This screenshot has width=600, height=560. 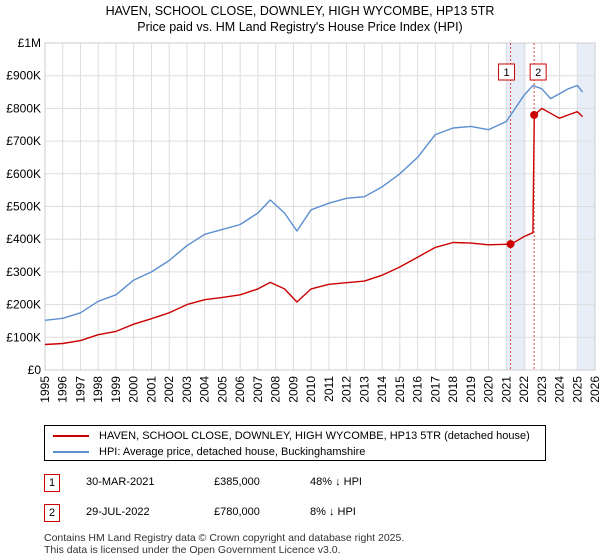 I want to click on y-tick-label: £700K, so click(x=23, y=141).